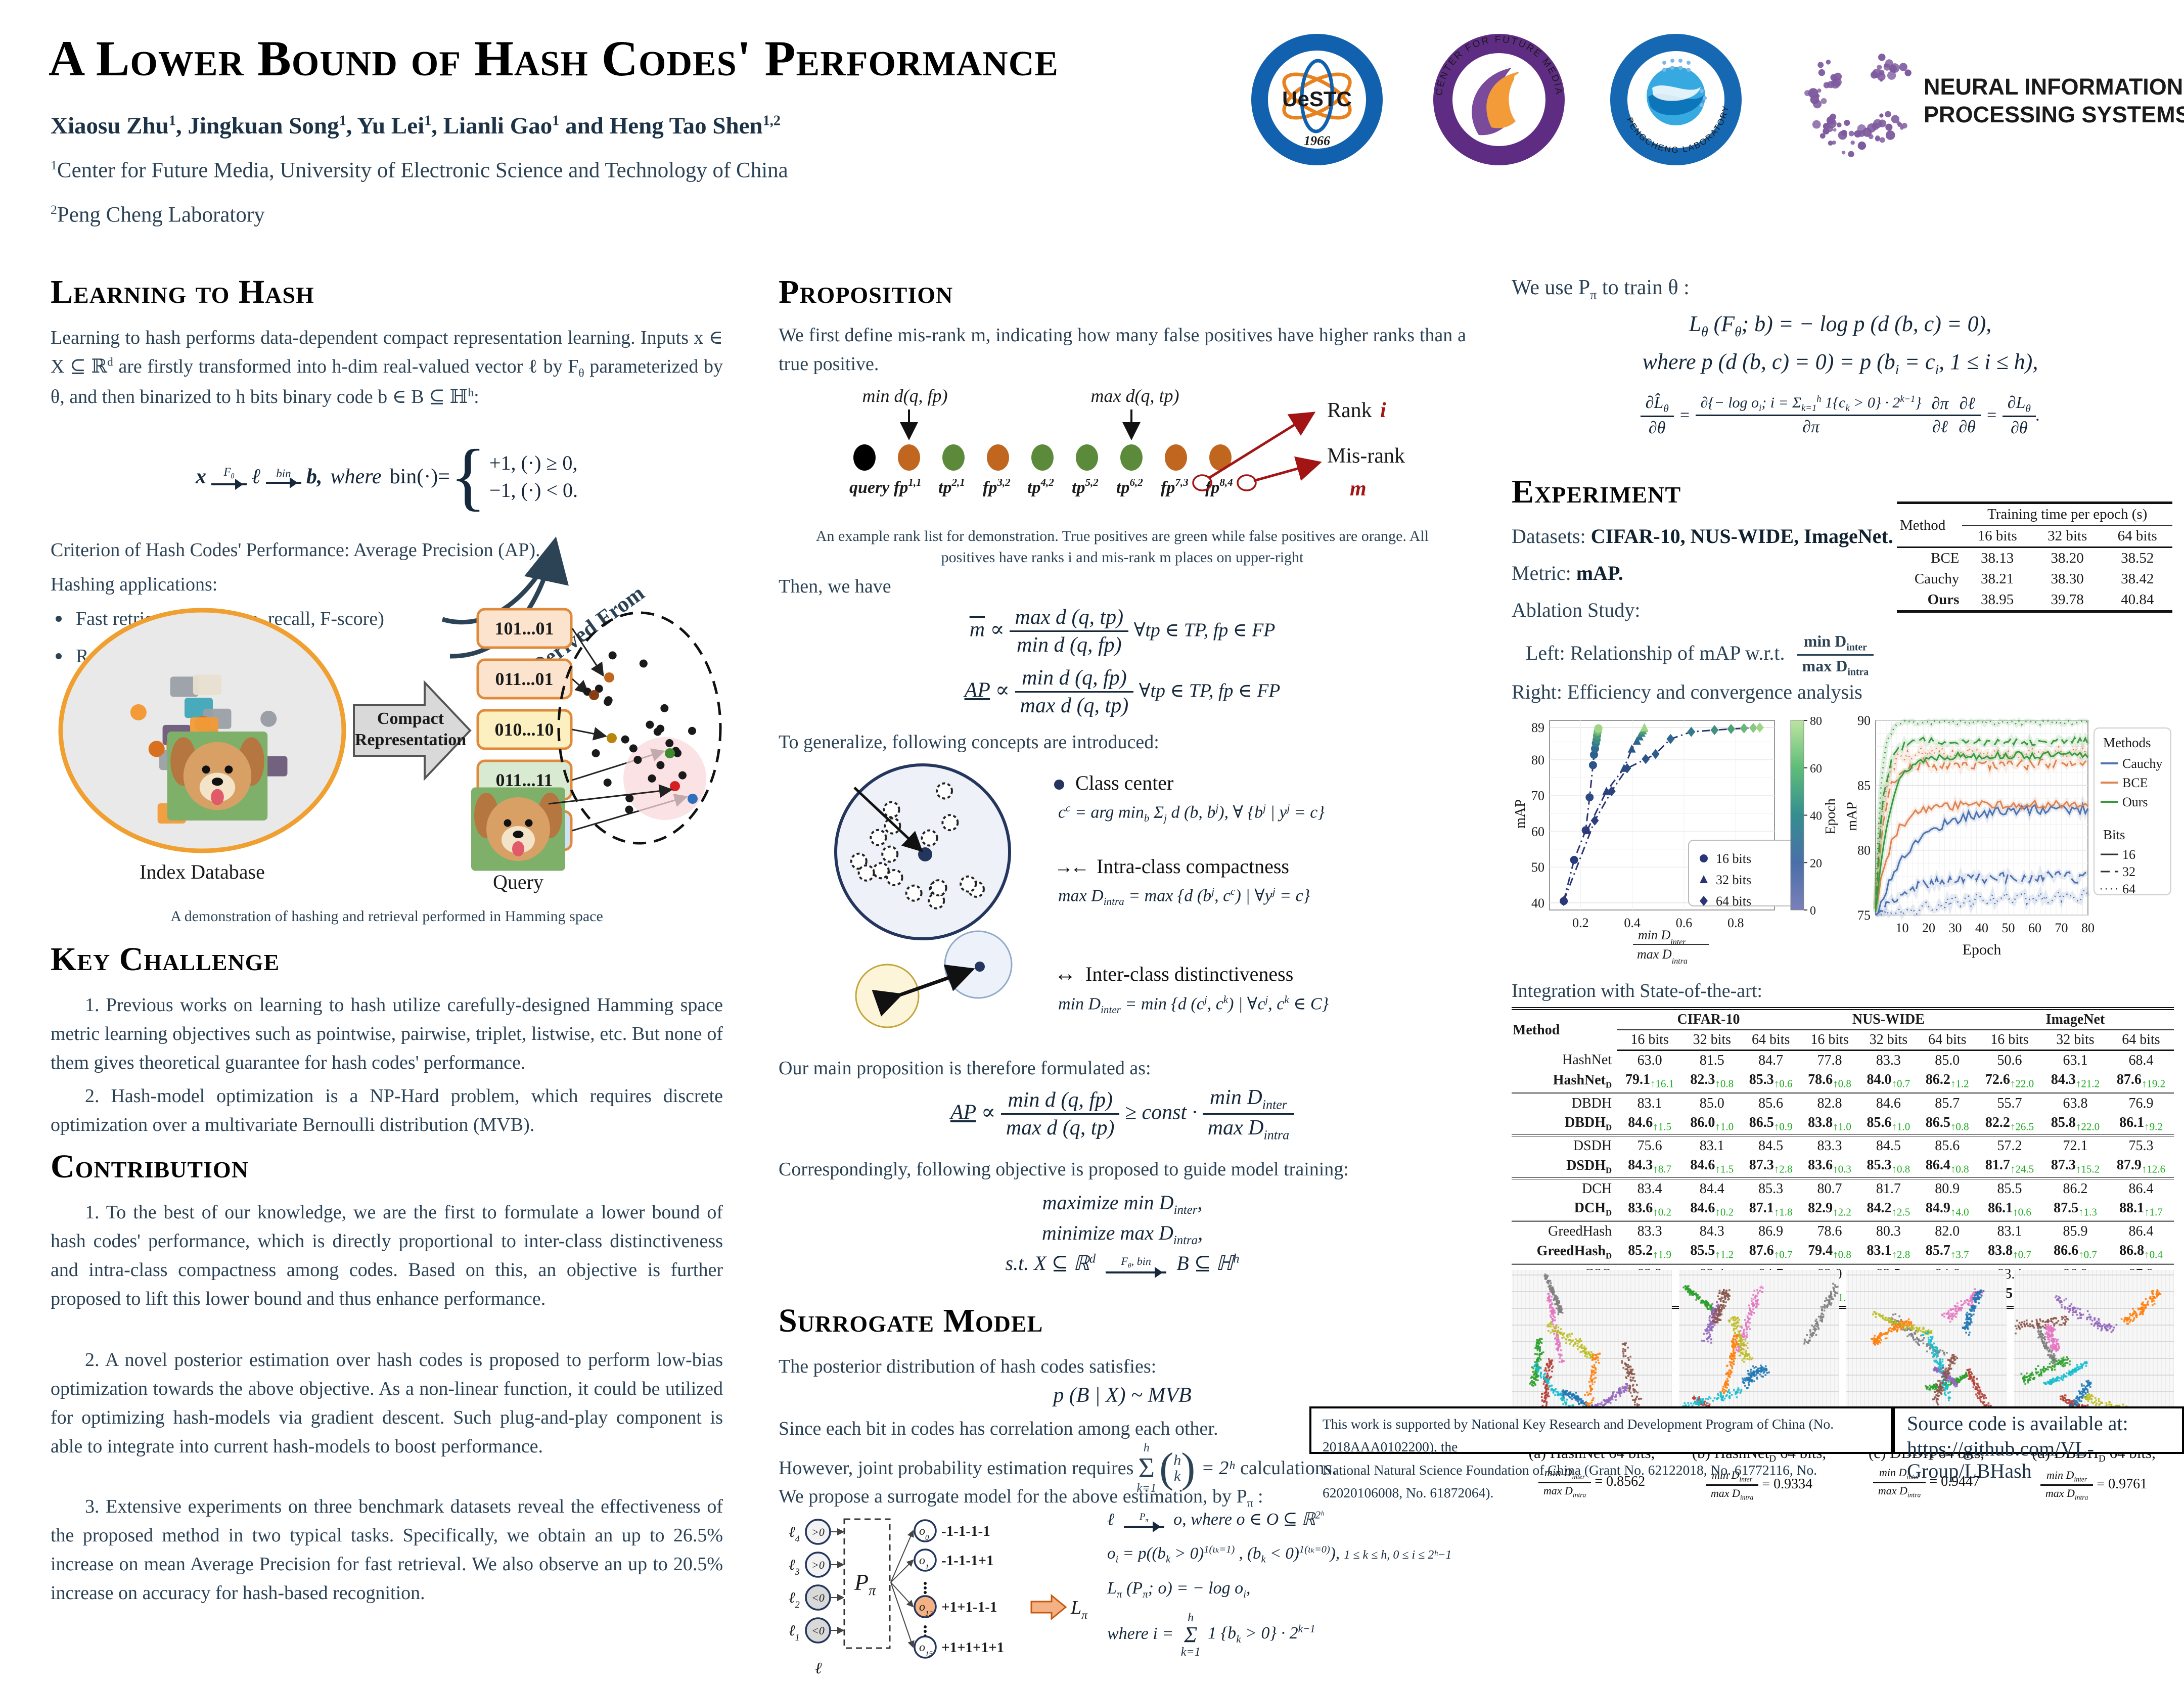 The width and height of the screenshot is (2184, 1686). Describe the element at coordinates (1888, 1210) in the screenshot. I see `sota-value-cell: 84.2↑2.5` at that location.